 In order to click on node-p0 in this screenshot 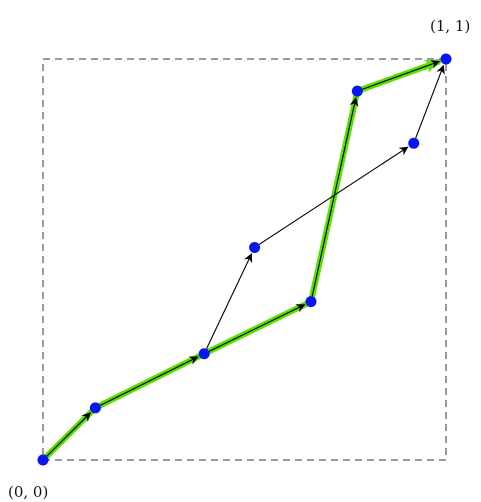, I will do `click(43, 460)`.